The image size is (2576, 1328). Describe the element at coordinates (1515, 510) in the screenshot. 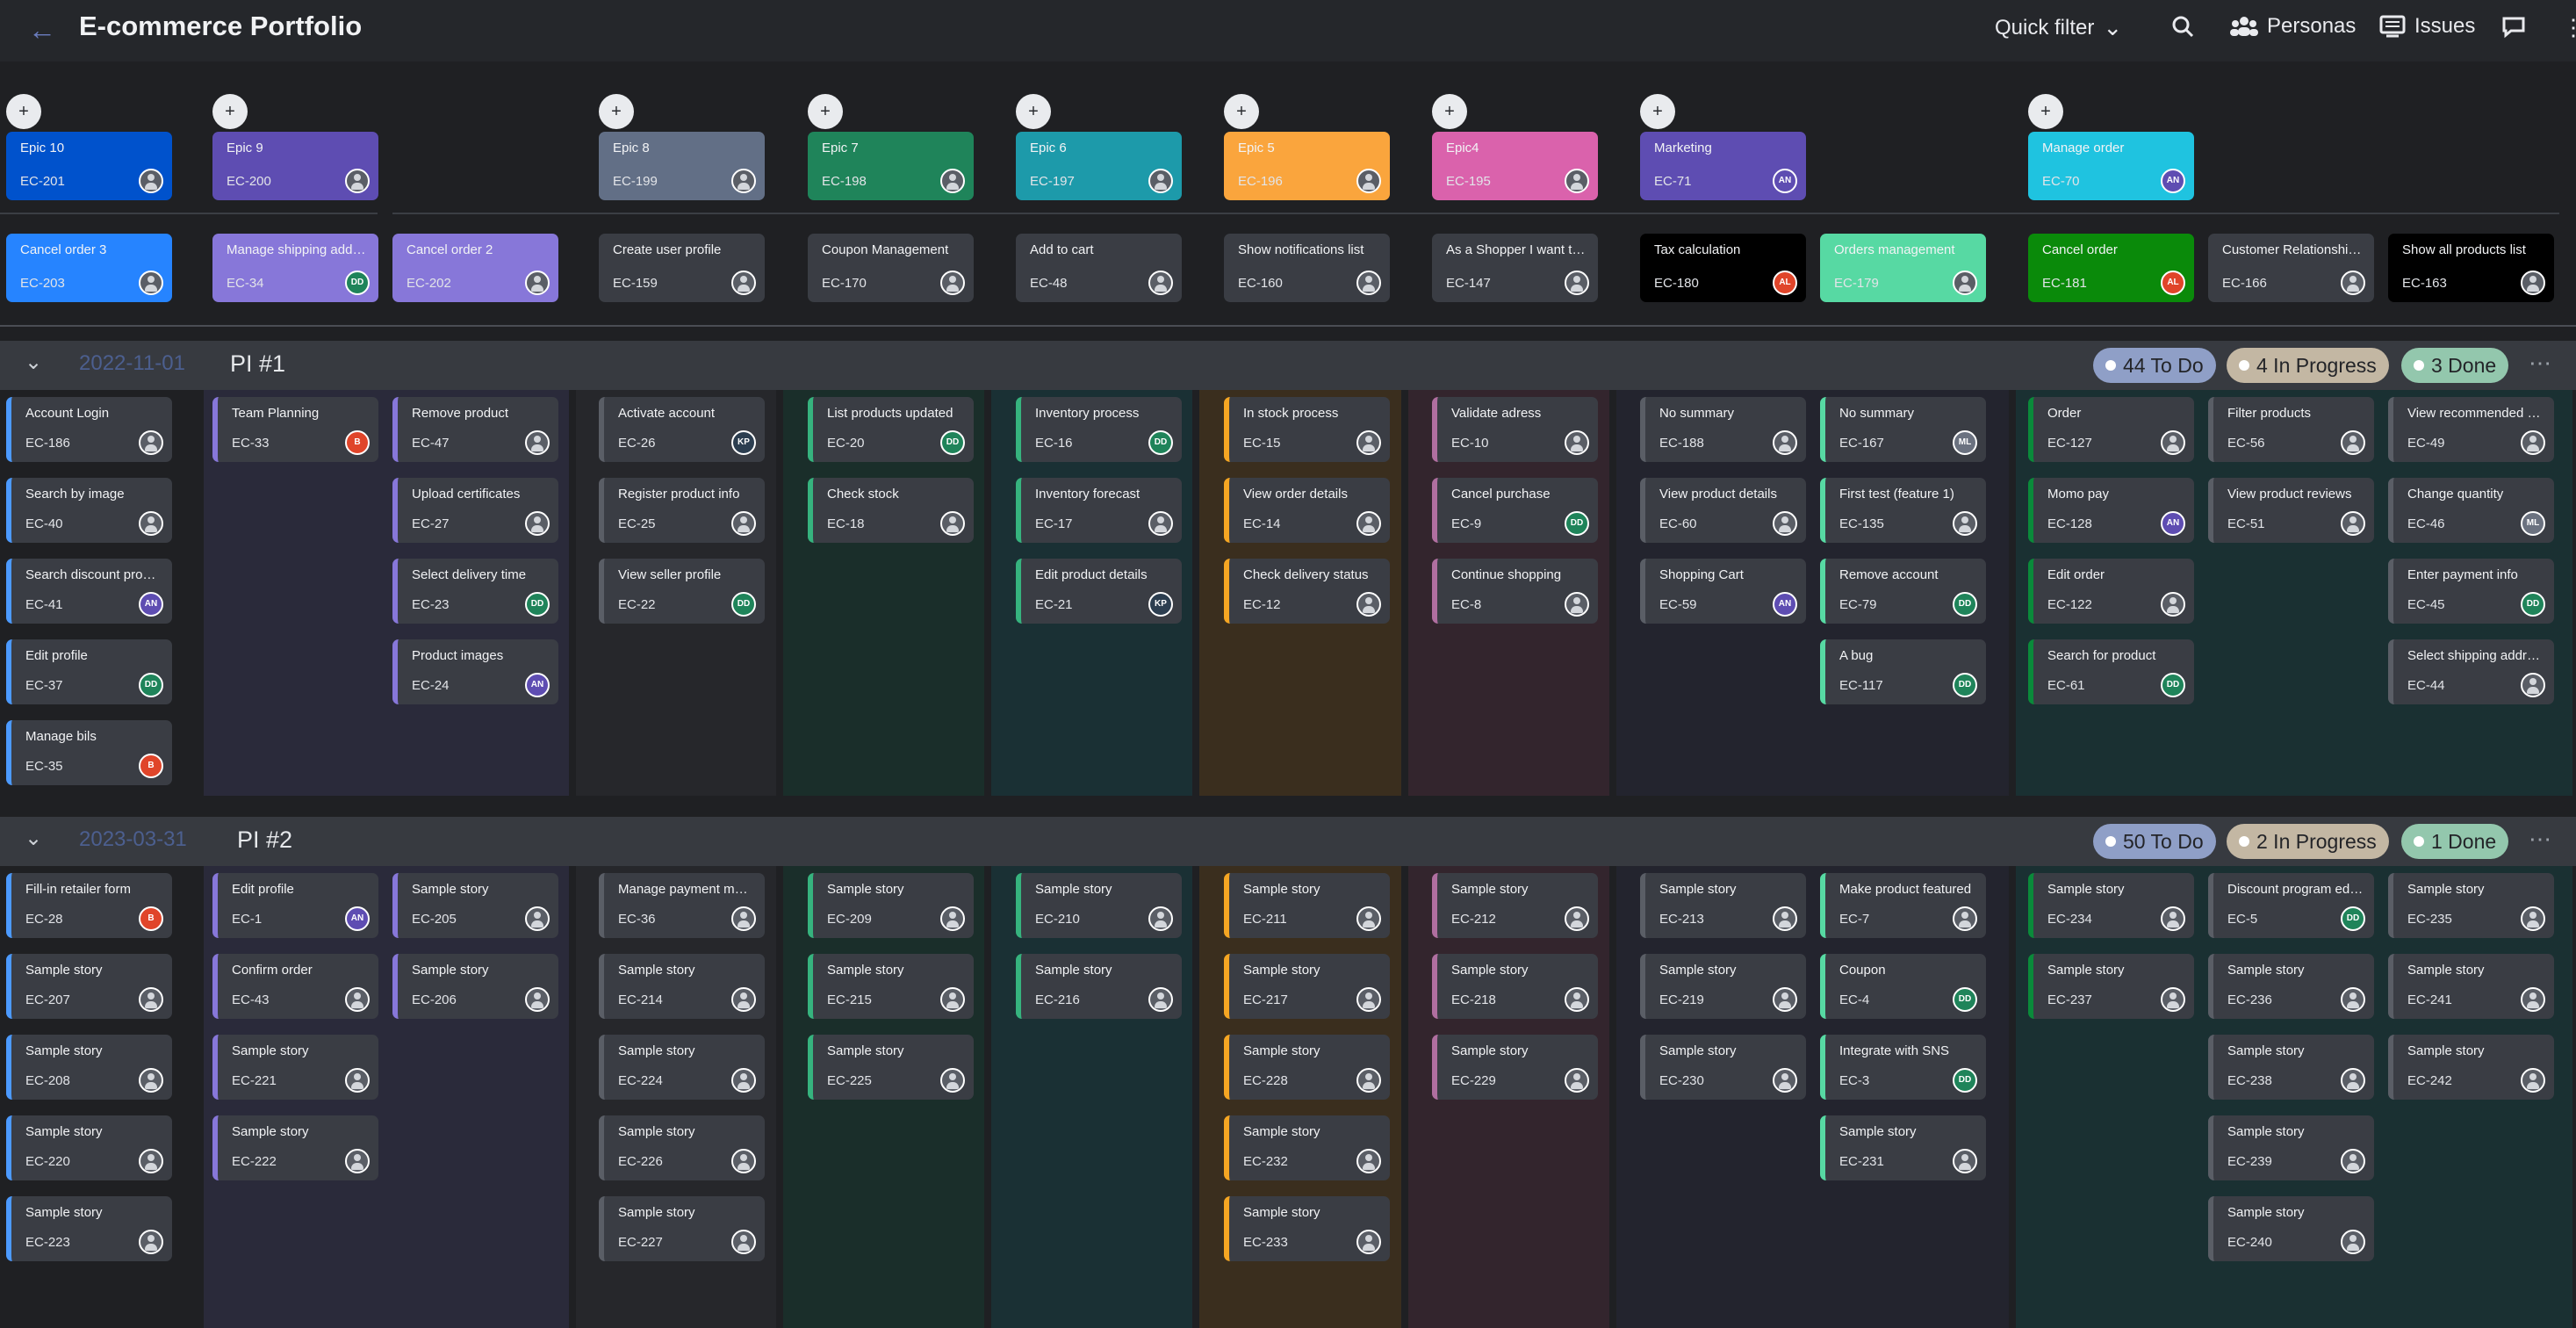

I see `story-card: Cancel purchase EC-9 DD` at that location.